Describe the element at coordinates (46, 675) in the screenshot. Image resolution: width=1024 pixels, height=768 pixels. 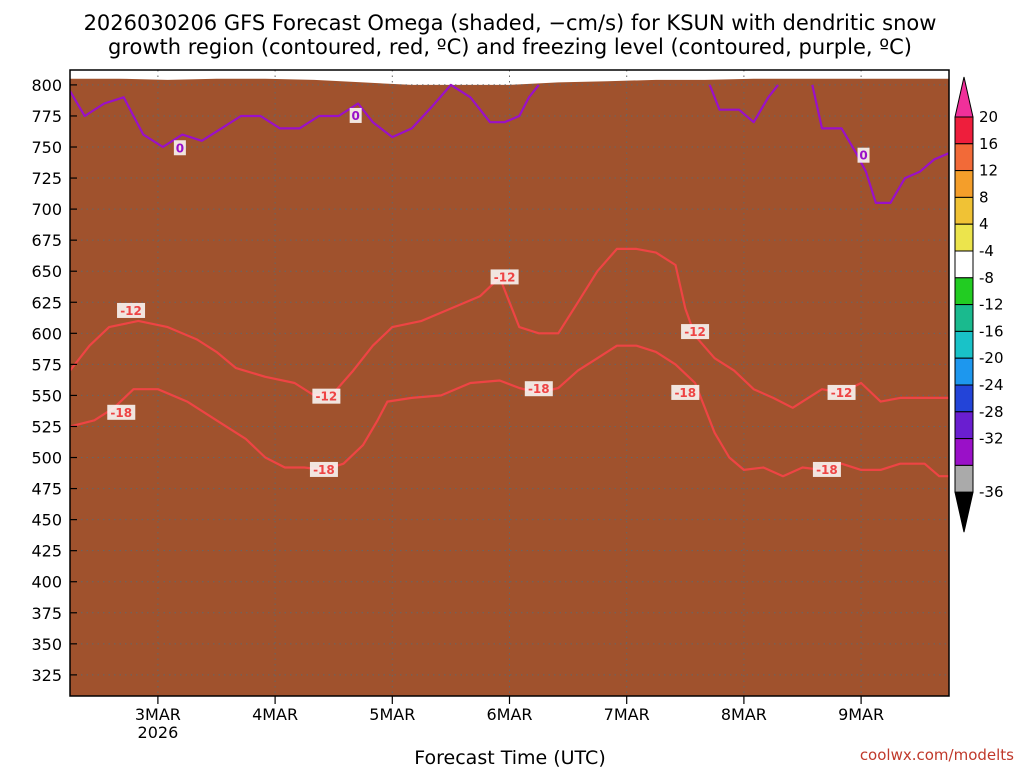
I see `y-tick-label: 325` at that location.